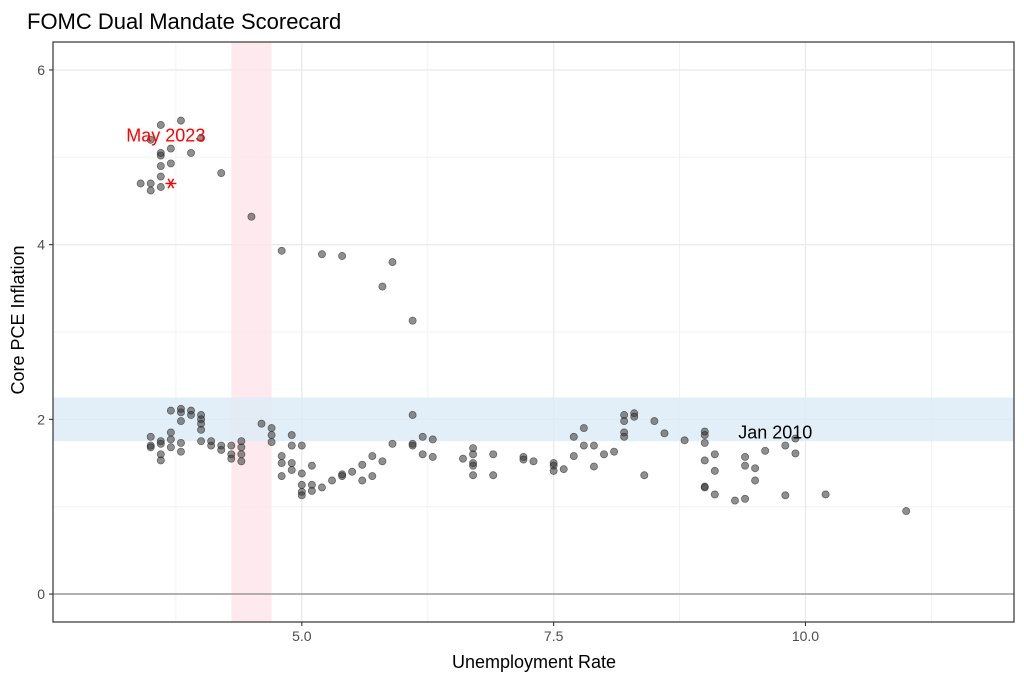 The height and width of the screenshot is (683, 1024). I want to click on annotation-label: Jan 2010, so click(775, 432).